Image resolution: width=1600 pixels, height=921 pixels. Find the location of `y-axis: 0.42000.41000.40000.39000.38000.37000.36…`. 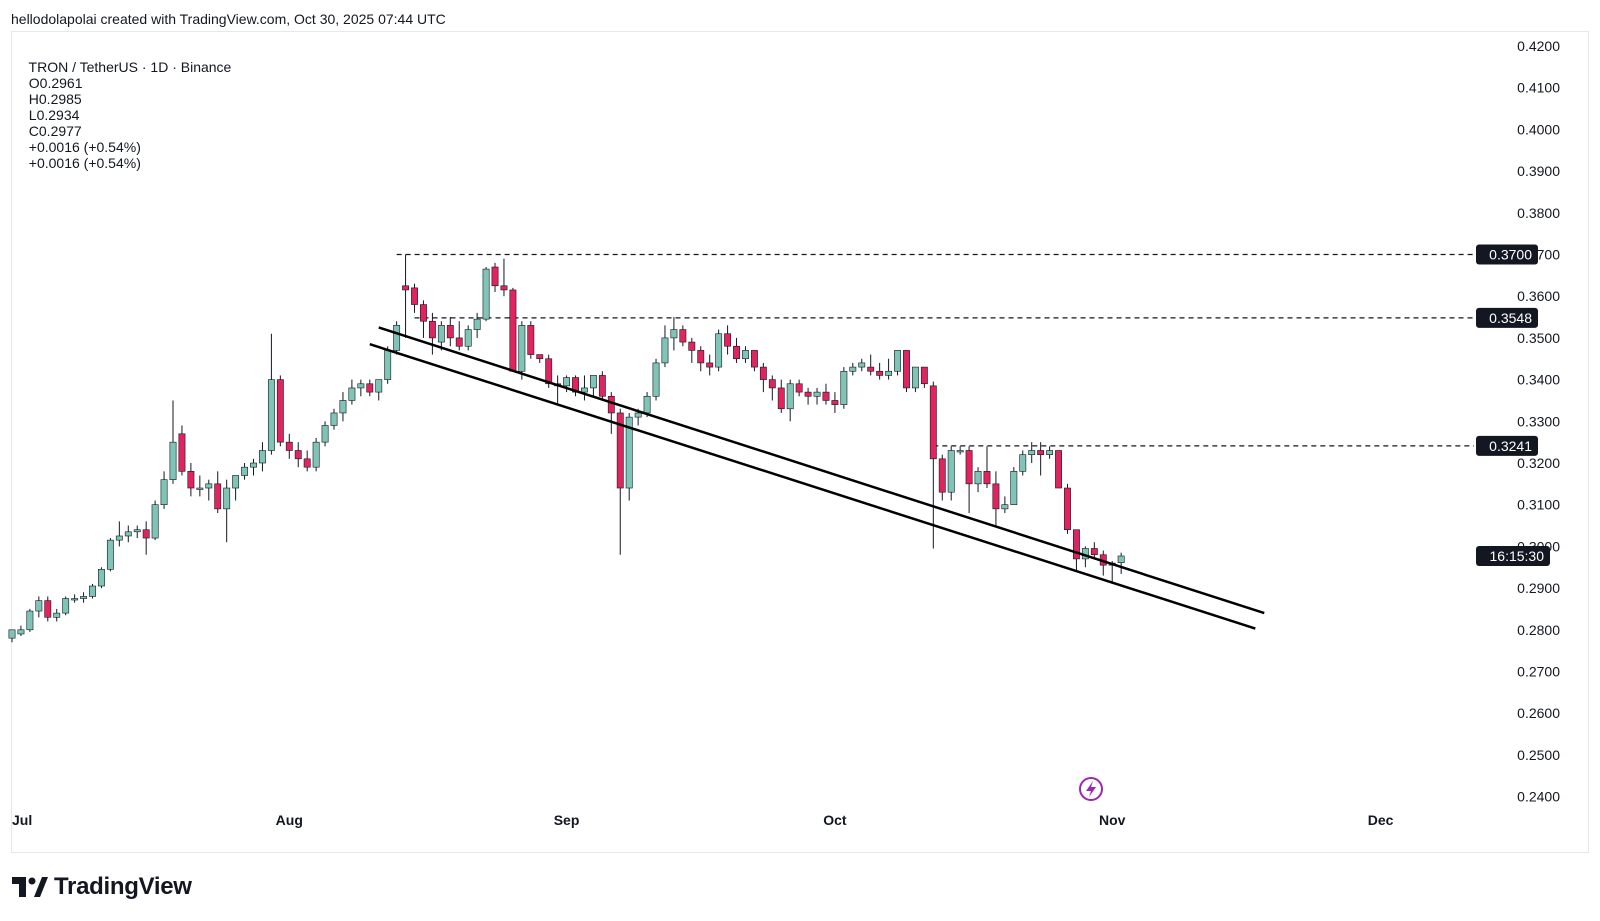

y-axis: 0.42000.41000.40000.39000.38000.37000.36… is located at coordinates (1538, 421).